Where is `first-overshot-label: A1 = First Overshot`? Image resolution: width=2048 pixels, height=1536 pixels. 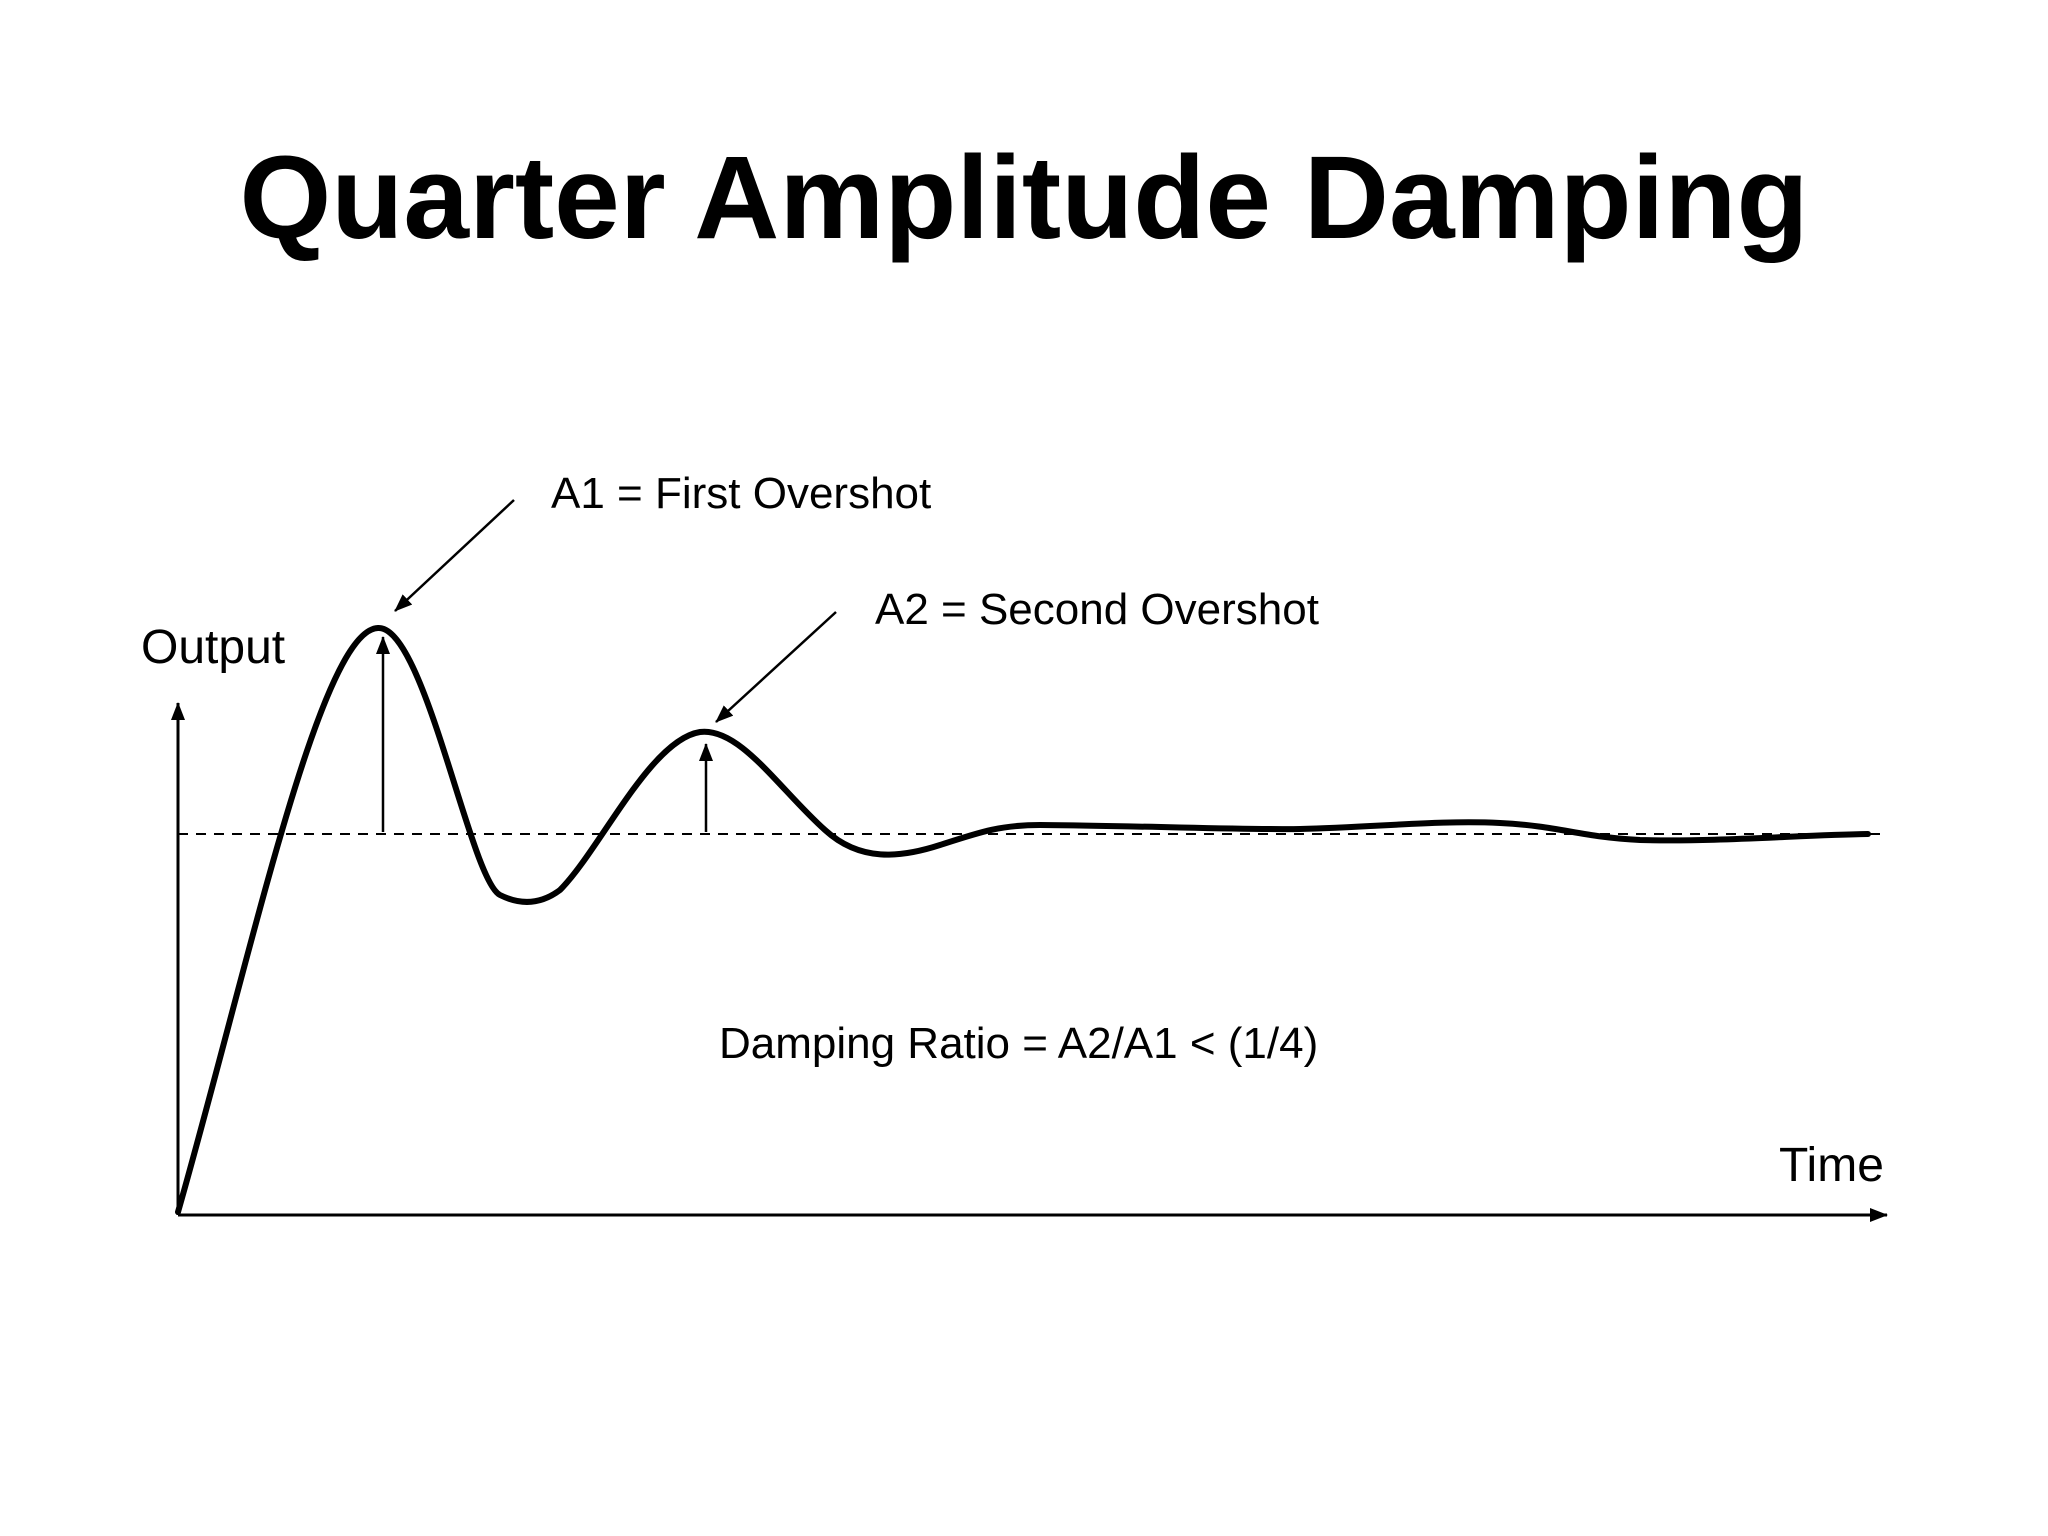 first-overshot-label: A1 = First Overshot is located at coordinates (741, 493).